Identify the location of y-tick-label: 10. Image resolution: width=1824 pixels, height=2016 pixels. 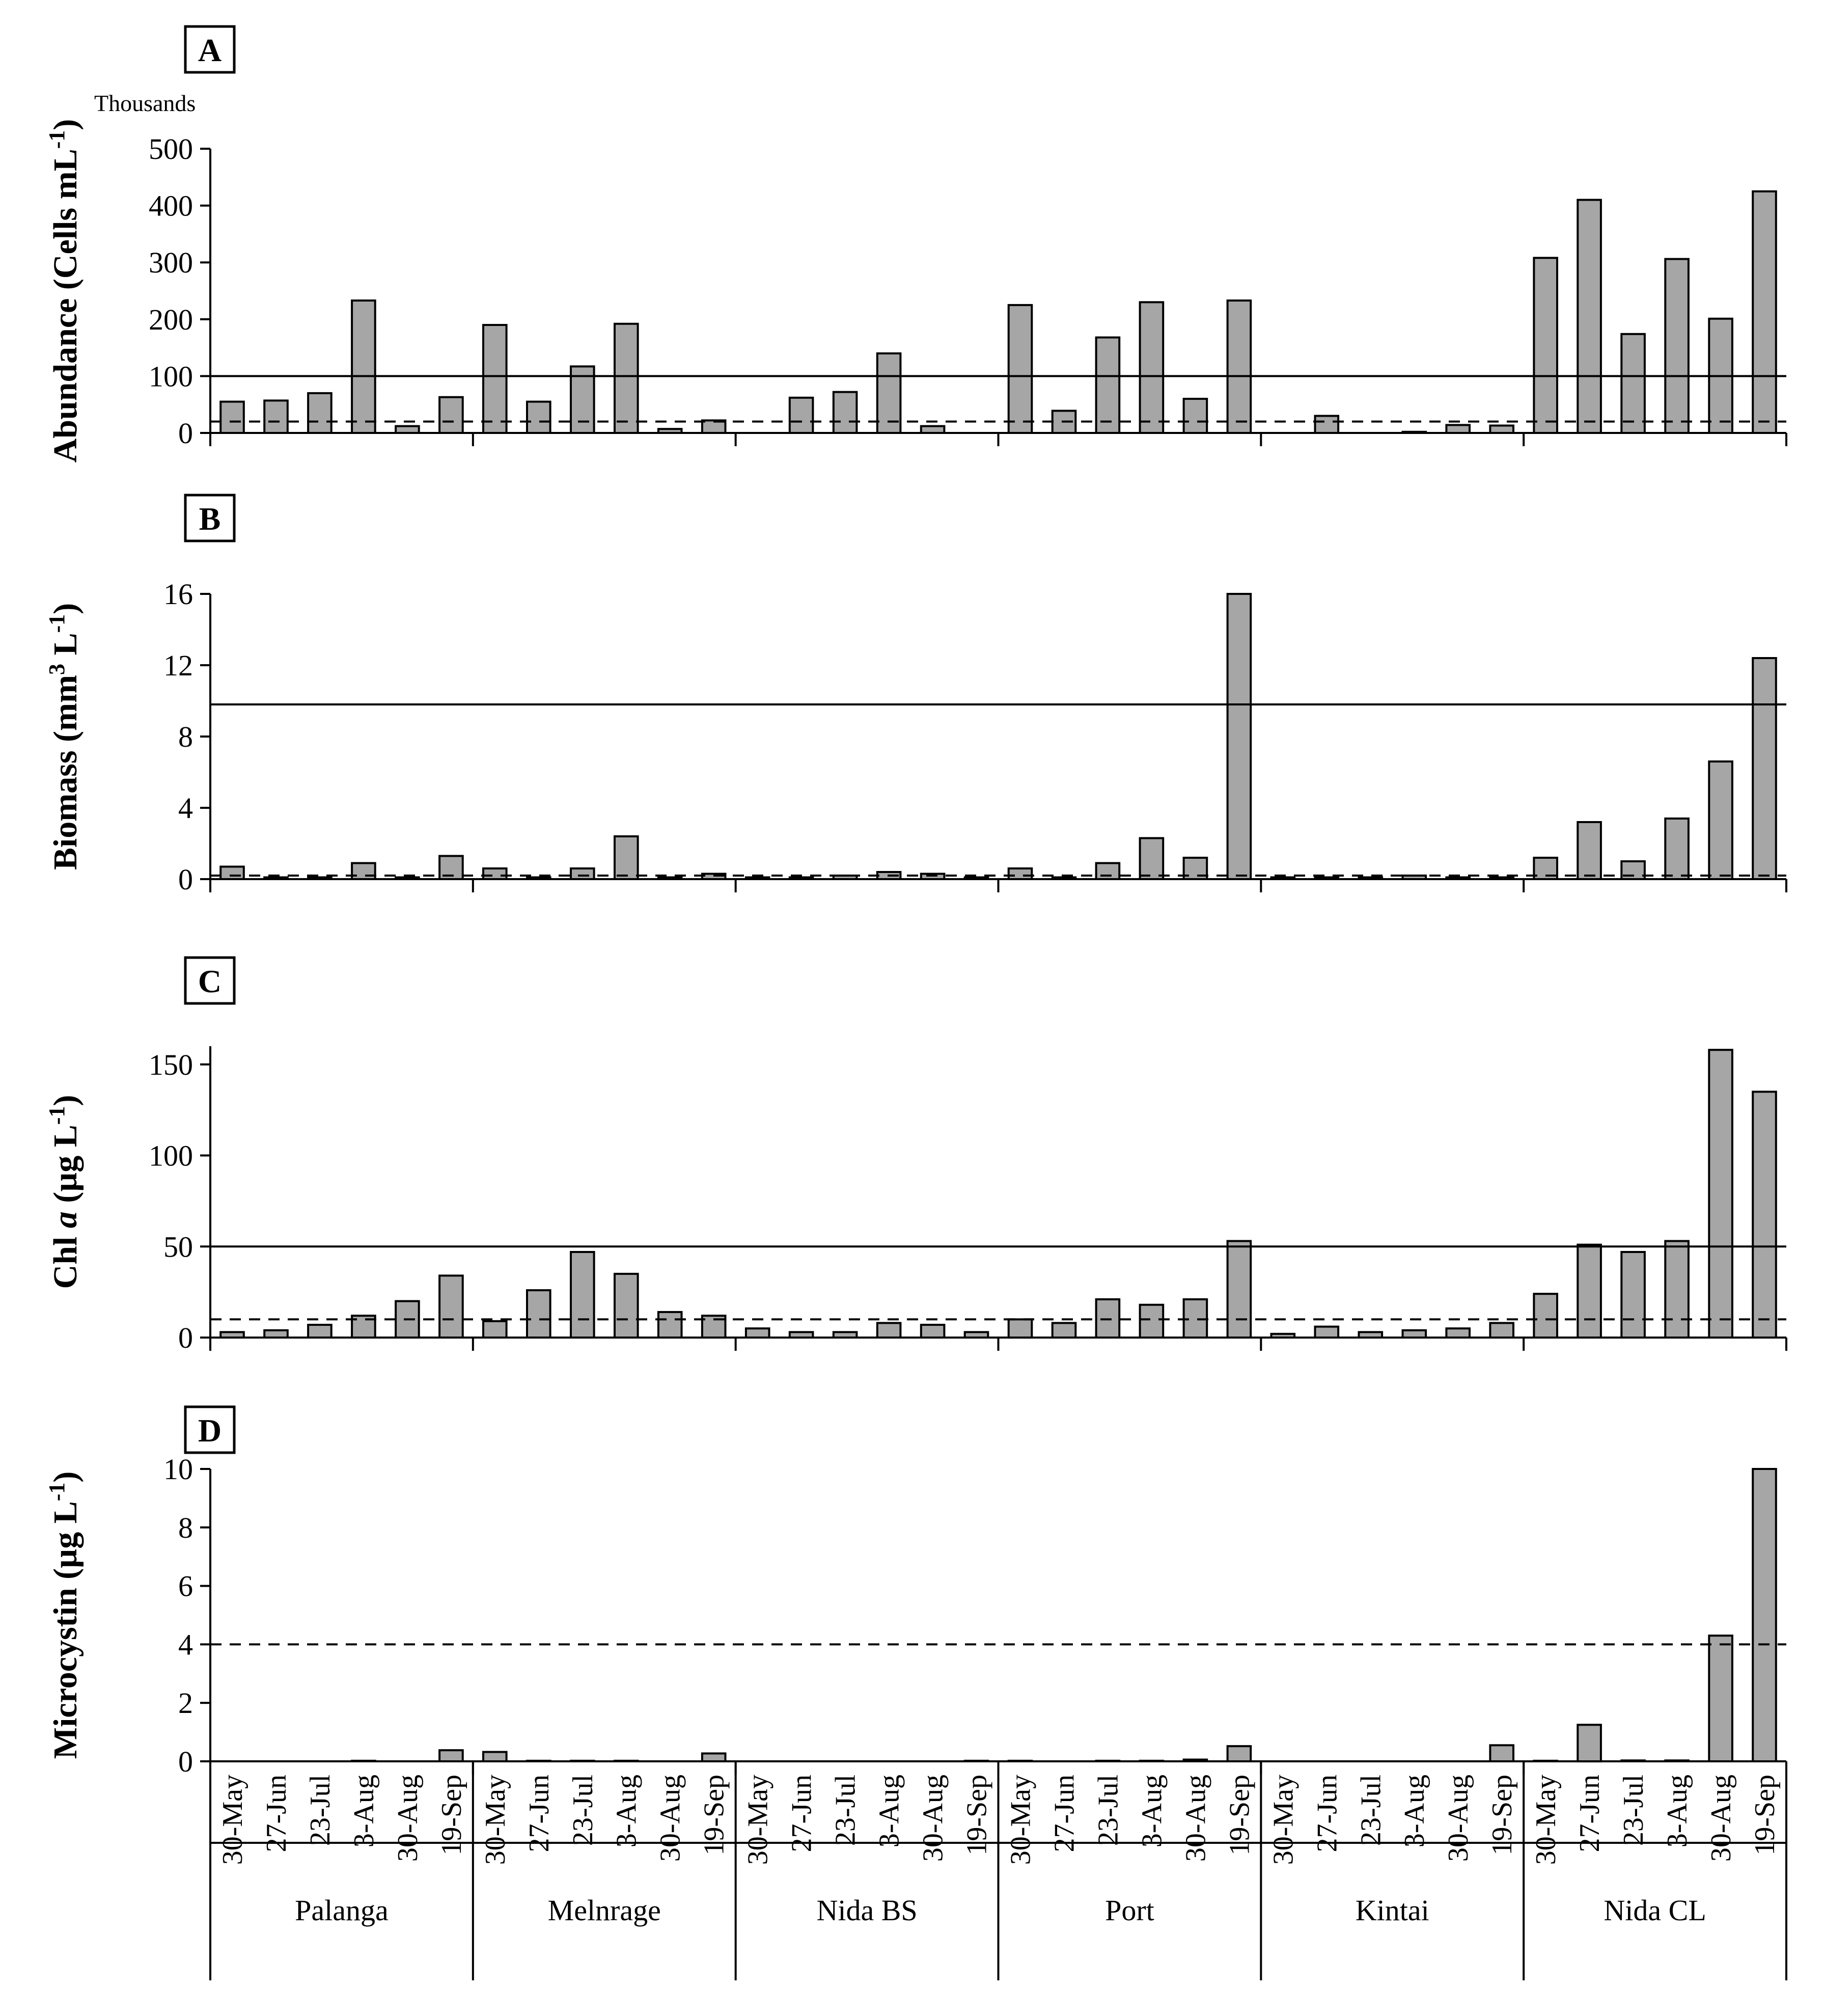
(178, 1469).